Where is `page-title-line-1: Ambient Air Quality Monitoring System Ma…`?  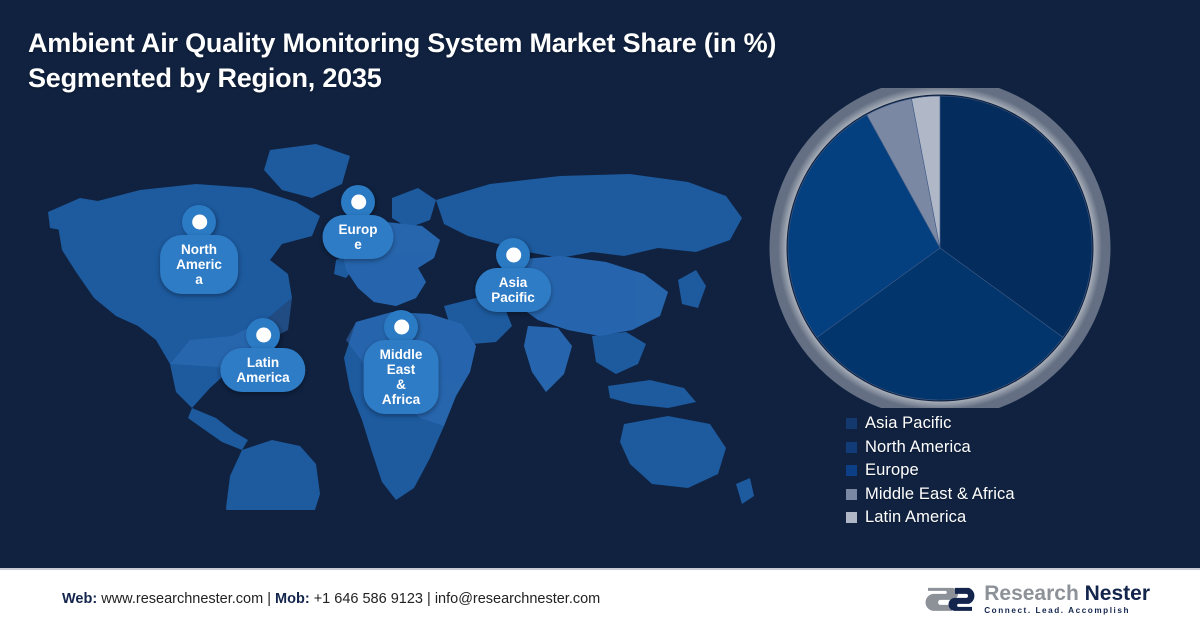 page-title-line-1: Ambient Air Quality Monitoring System Ma… is located at coordinates (402, 43).